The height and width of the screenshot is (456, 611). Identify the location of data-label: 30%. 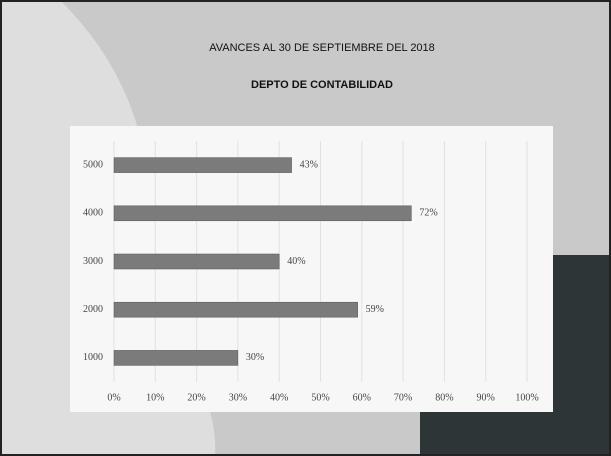
(255, 357).